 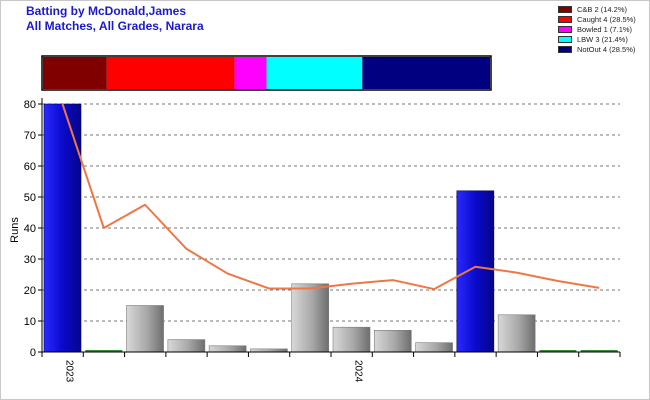 What do you see at coordinates (606, 19) in the screenshot?
I see `legend-label-caught: Caught 4 (28.5%)` at bounding box center [606, 19].